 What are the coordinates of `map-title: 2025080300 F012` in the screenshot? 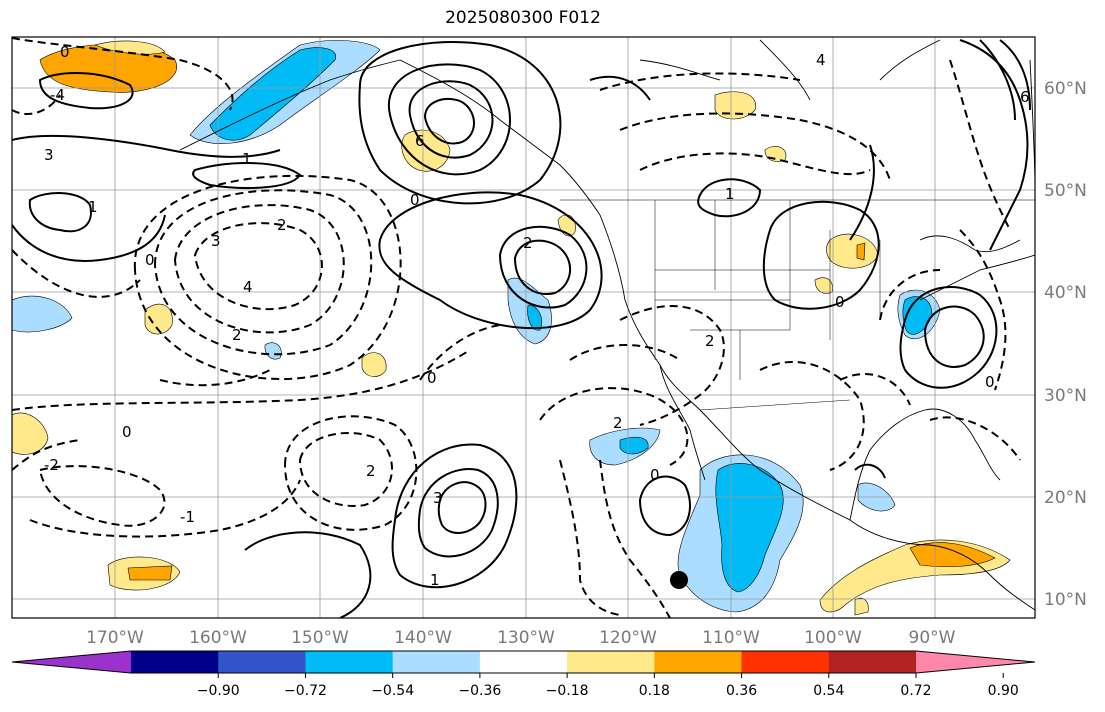 It's located at (523, 18).